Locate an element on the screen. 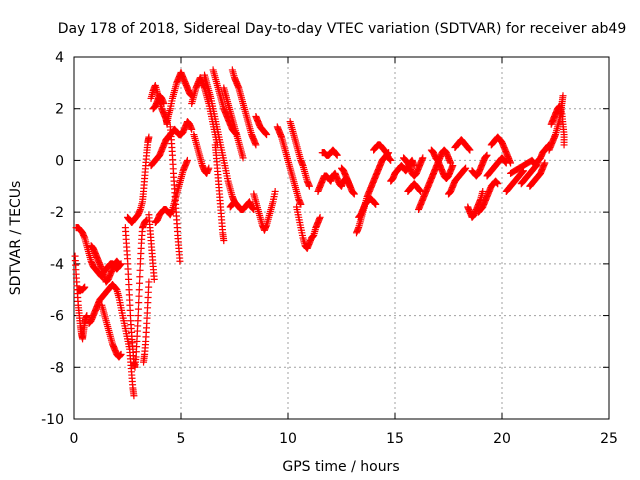  y-tick-label: -8 is located at coordinates (57, 368).